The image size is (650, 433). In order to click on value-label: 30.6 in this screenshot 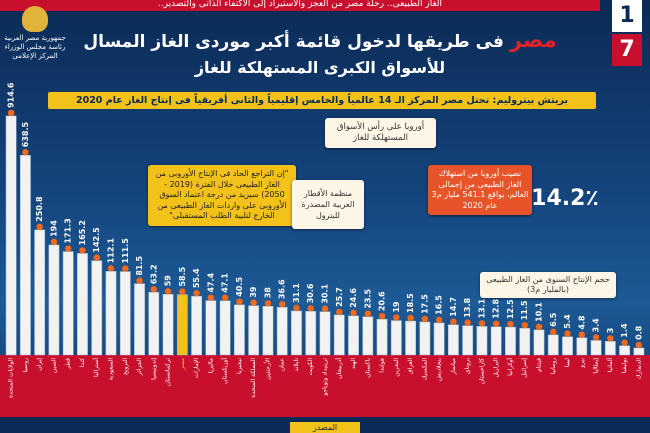, I will do `click(310, 293)`.